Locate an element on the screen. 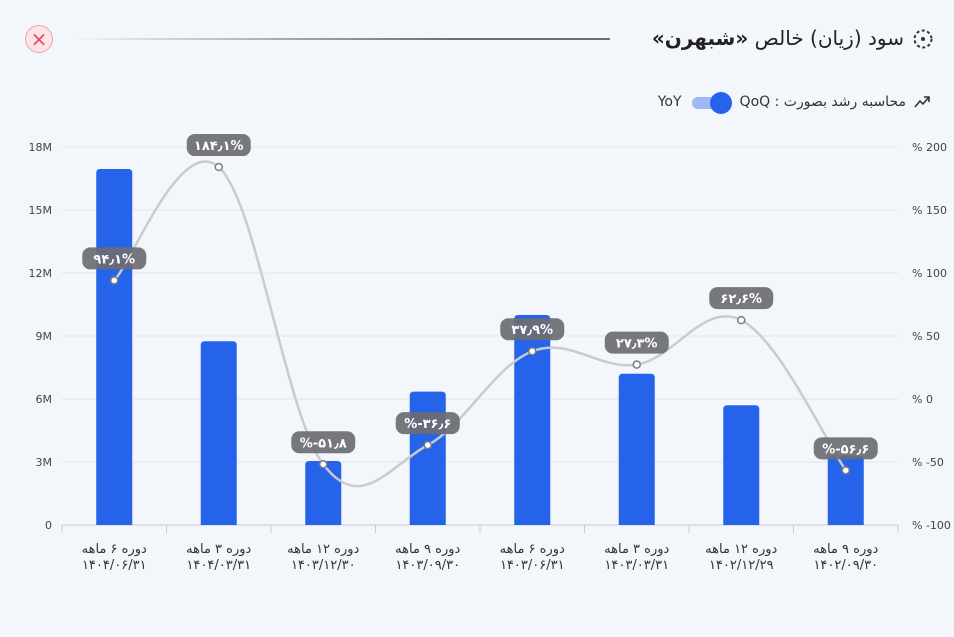 This screenshot has height=637, width=954. growth-mode-label: محاسبه رشد بصورت : QoQ is located at coordinates (822, 102).